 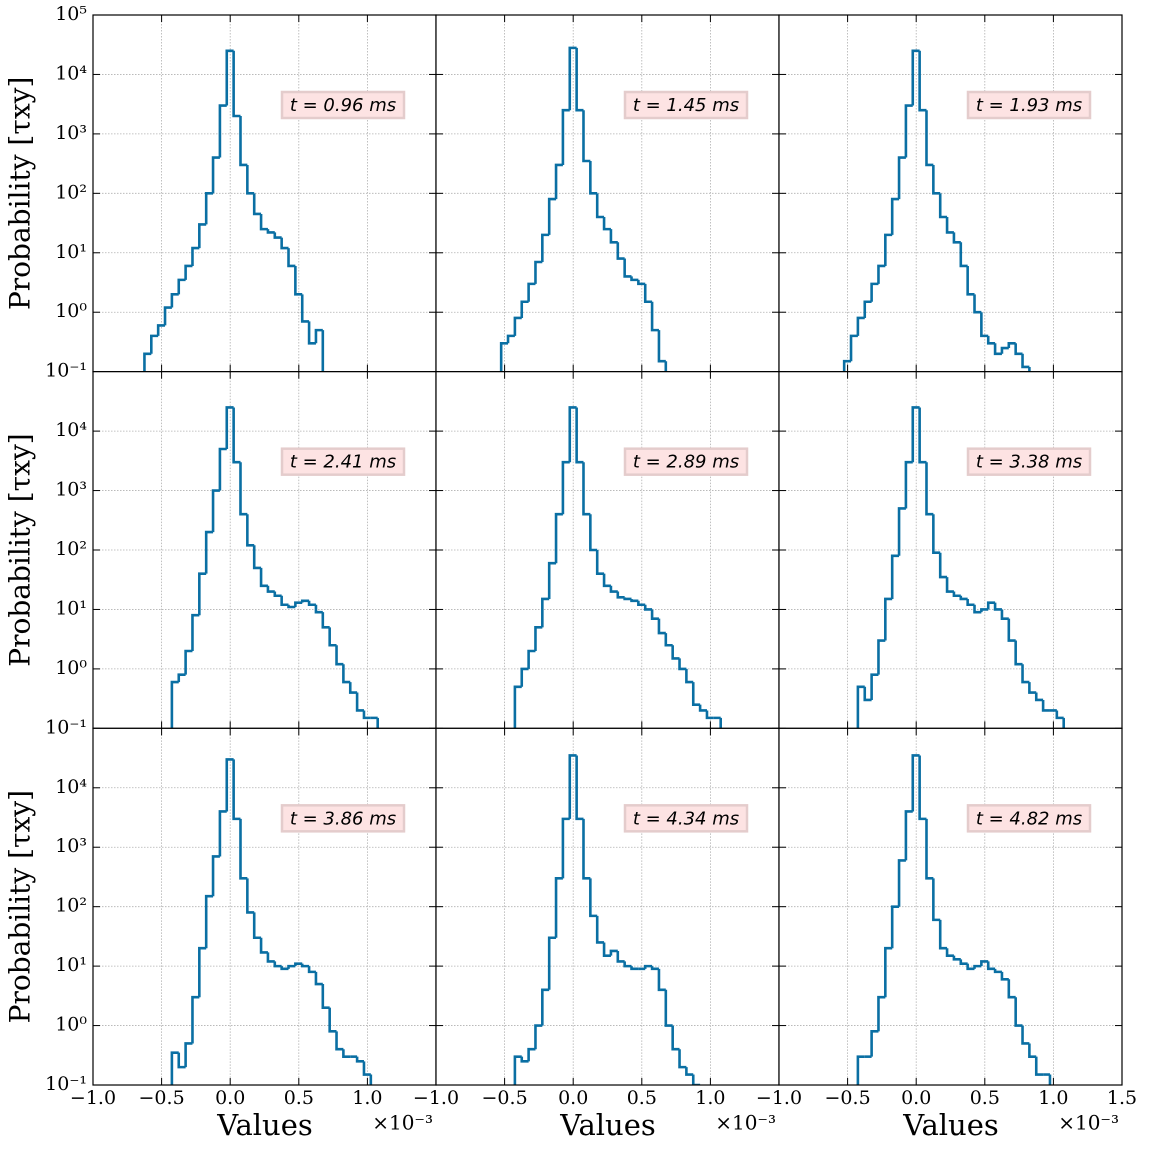 I want to click on y-tick-label: 10⁻¹, so click(x=66, y=727).